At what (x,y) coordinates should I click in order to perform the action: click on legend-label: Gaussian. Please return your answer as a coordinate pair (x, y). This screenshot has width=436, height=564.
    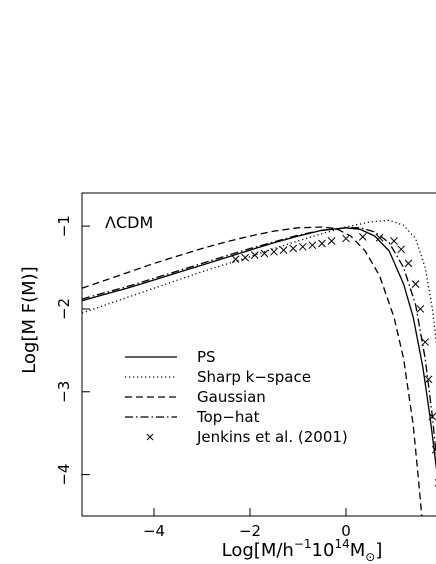
    Looking at the image, I should click on (231, 397).